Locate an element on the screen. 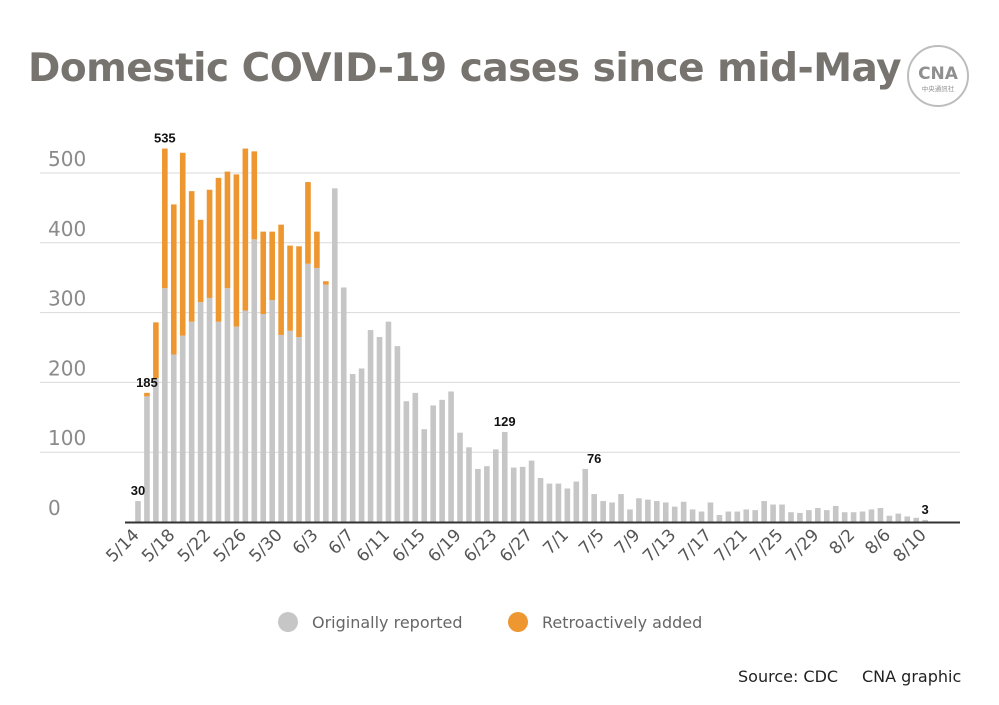 The width and height of the screenshot is (999, 705). x-tick-label-6/27: 6/27 is located at coordinates (516, 545).